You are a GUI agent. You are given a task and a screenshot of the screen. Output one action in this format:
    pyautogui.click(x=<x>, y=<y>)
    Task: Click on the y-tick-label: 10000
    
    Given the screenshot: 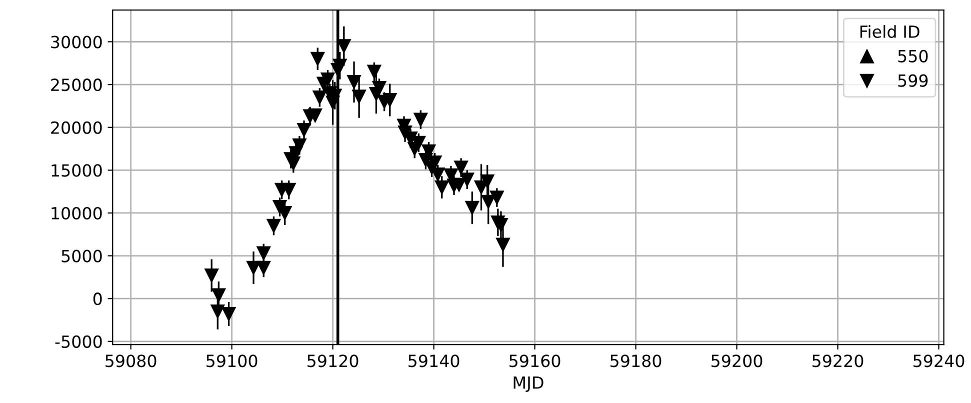 What is the action you would take?
    pyautogui.click(x=77, y=213)
    